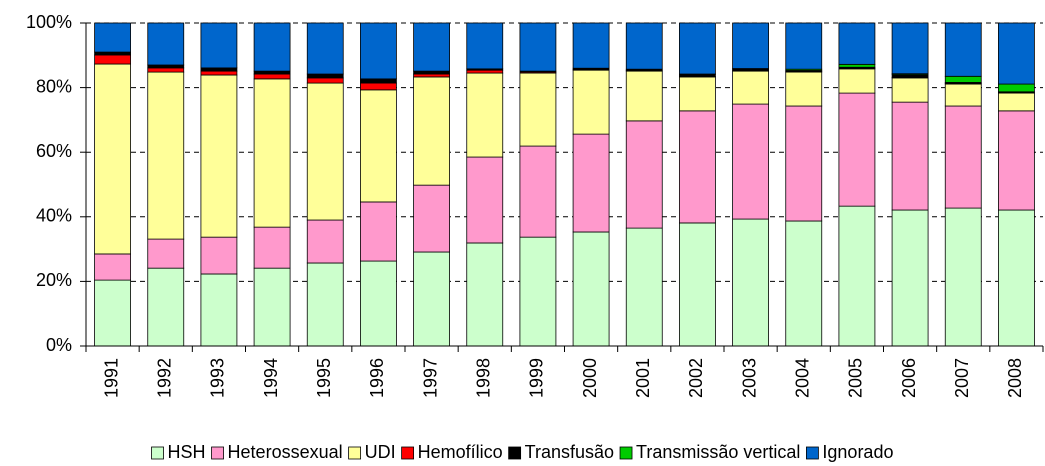 The height and width of the screenshot is (466, 1045). What do you see at coordinates (569, 452) in the screenshot?
I see `legend-label: Transfusão` at bounding box center [569, 452].